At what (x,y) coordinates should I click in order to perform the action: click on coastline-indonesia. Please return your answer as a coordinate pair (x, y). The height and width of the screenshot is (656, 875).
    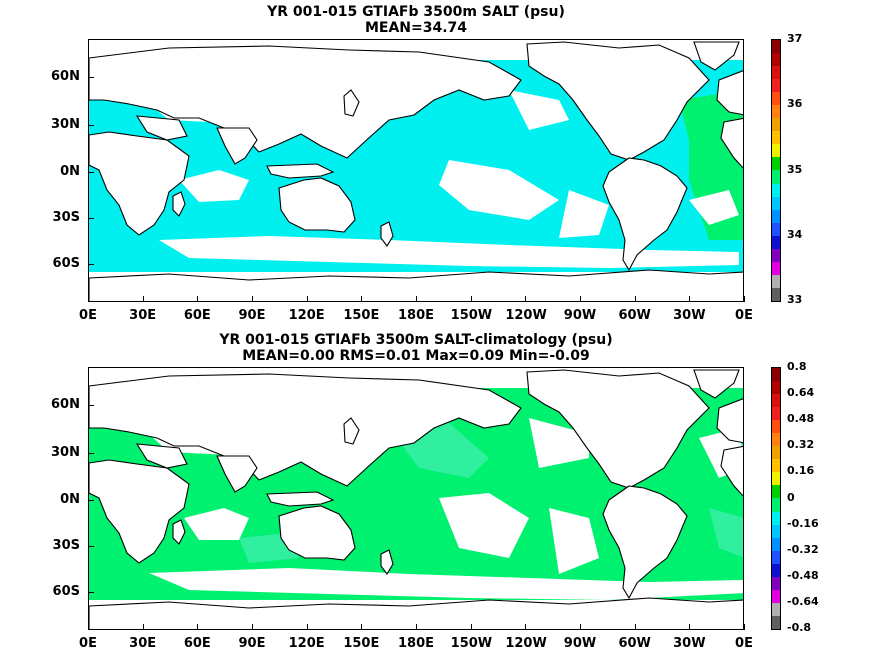
    Looking at the image, I should click on (300, 499).